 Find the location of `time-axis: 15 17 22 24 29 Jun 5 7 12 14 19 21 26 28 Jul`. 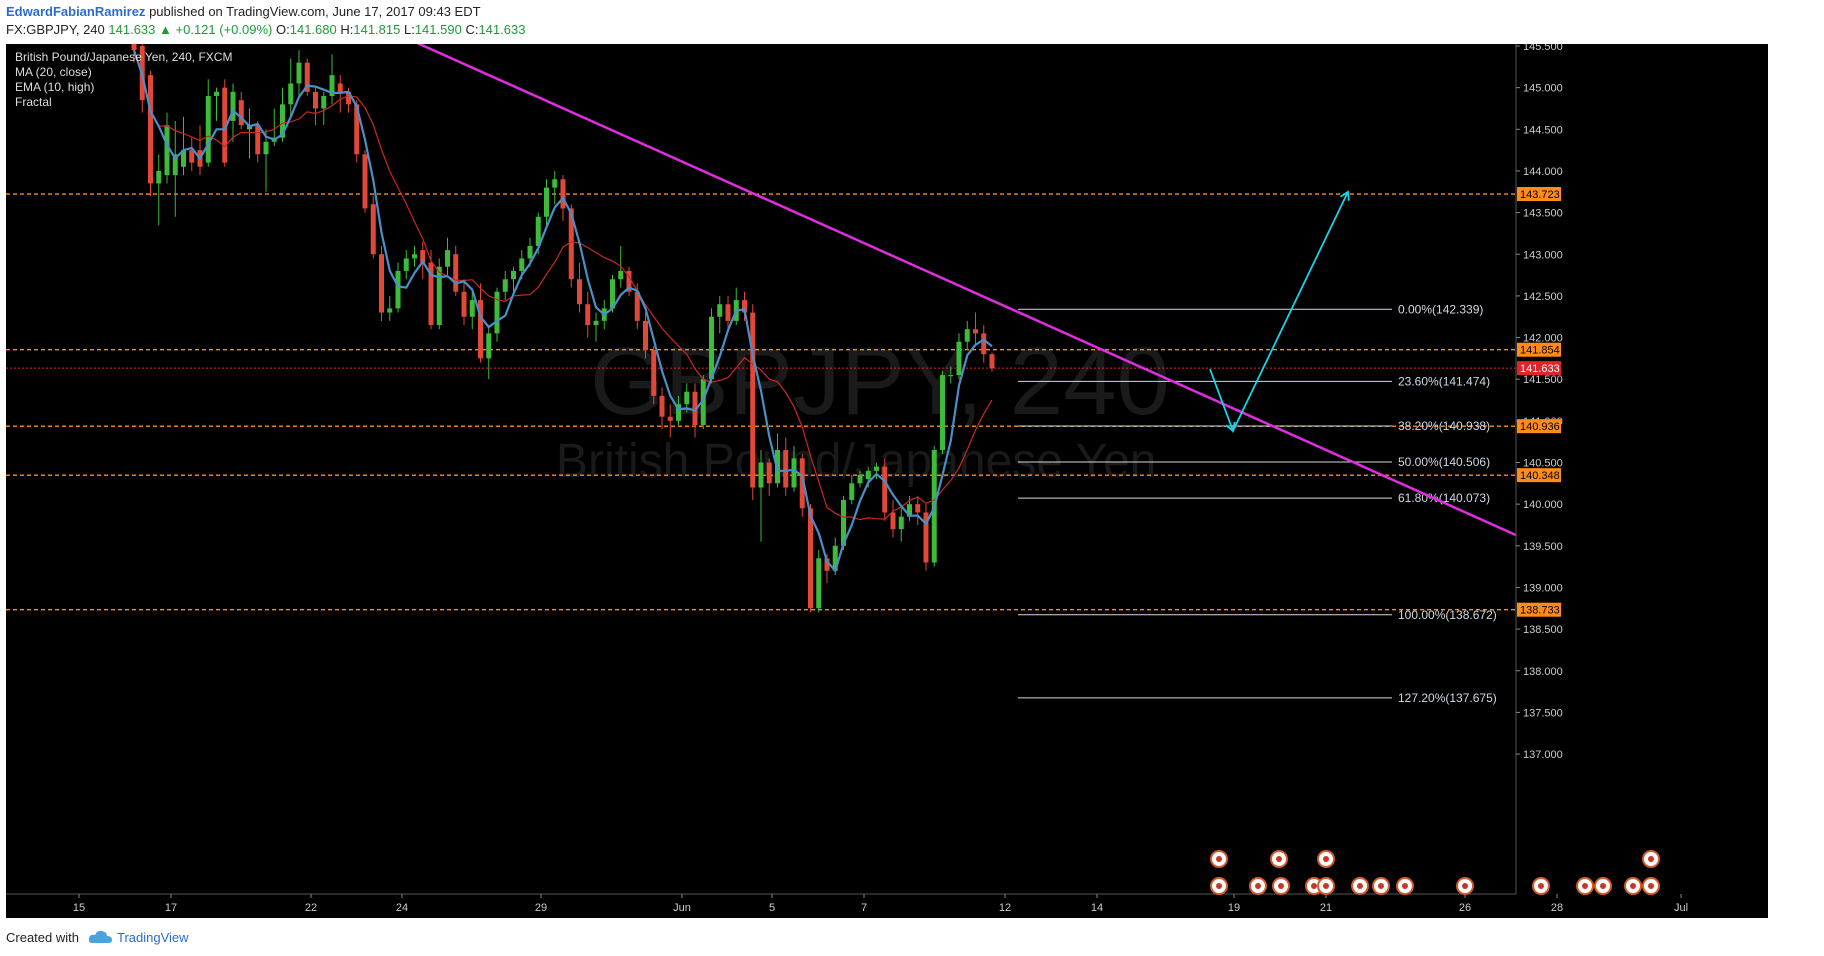

time-axis: 15 17 22 24 29 Jun 5 7 12 14 19 21 26 28 Jul is located at coordinates (887, 905).